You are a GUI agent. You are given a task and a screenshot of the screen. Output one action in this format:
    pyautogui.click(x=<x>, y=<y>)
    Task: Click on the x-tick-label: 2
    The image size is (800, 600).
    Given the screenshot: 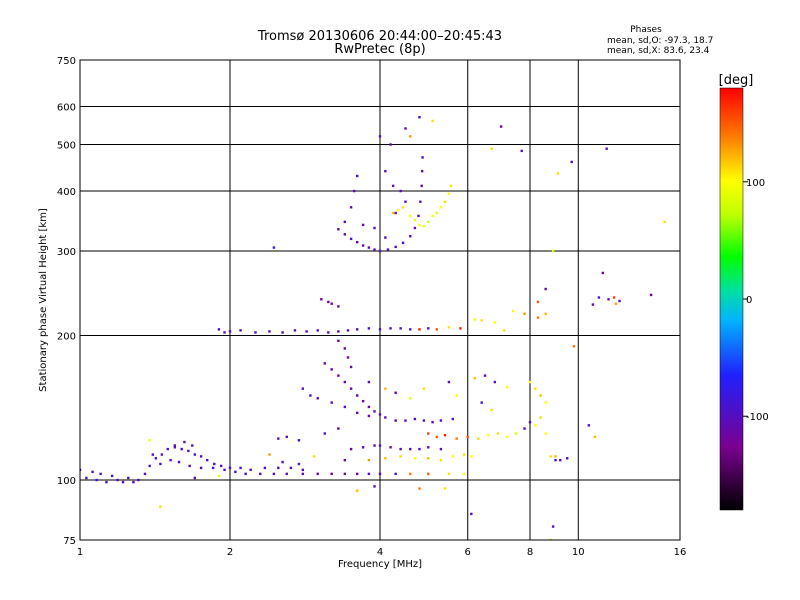 What is the action you would take?
    pyautogui.click(x=230, y=552)
    